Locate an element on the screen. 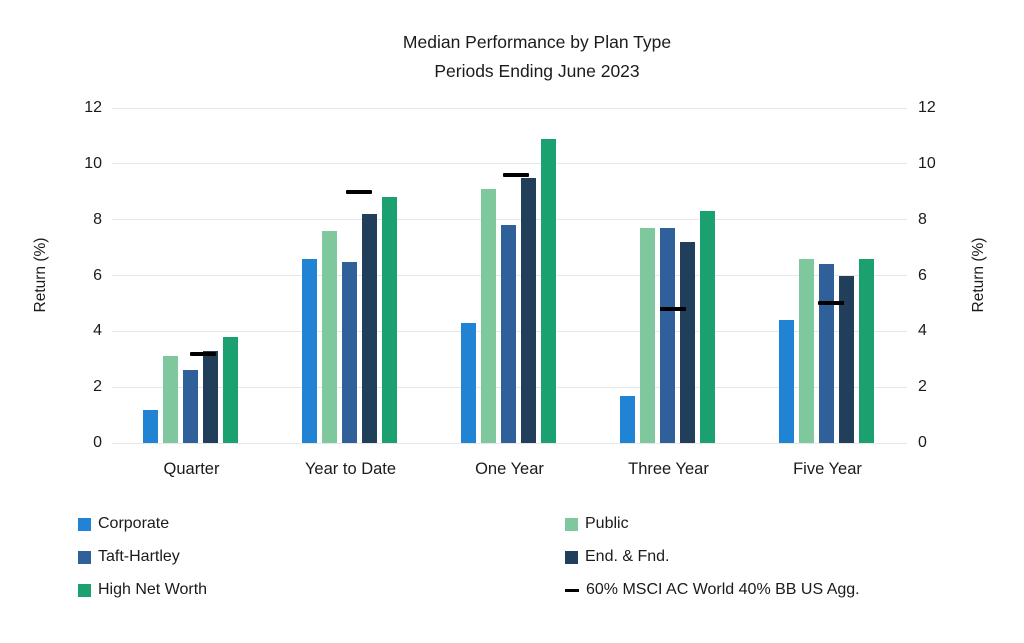  y-tick-right-12: 12 is located at coordinates (927, 107).